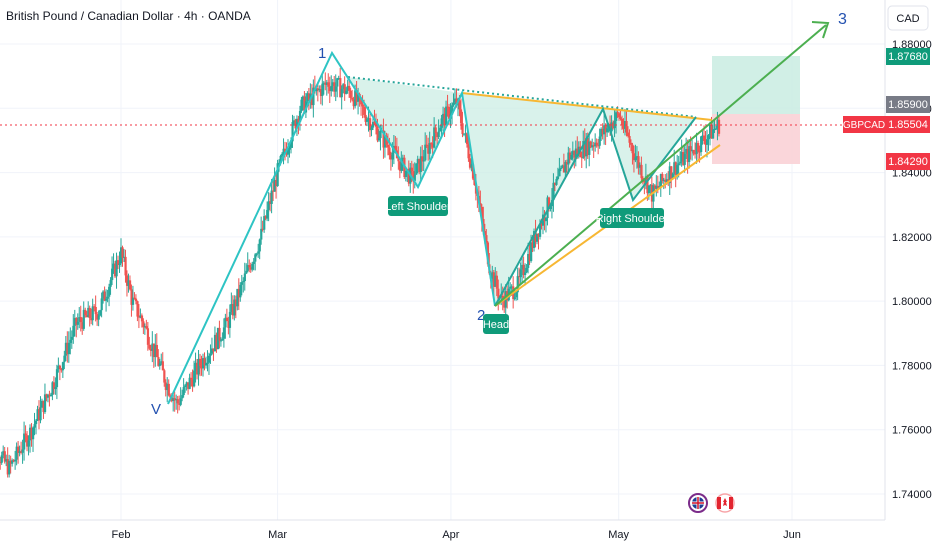 Image resolution: width=932 pixels, height=550 pixels. I want to click on neckline-yellow, so click(587, 106).